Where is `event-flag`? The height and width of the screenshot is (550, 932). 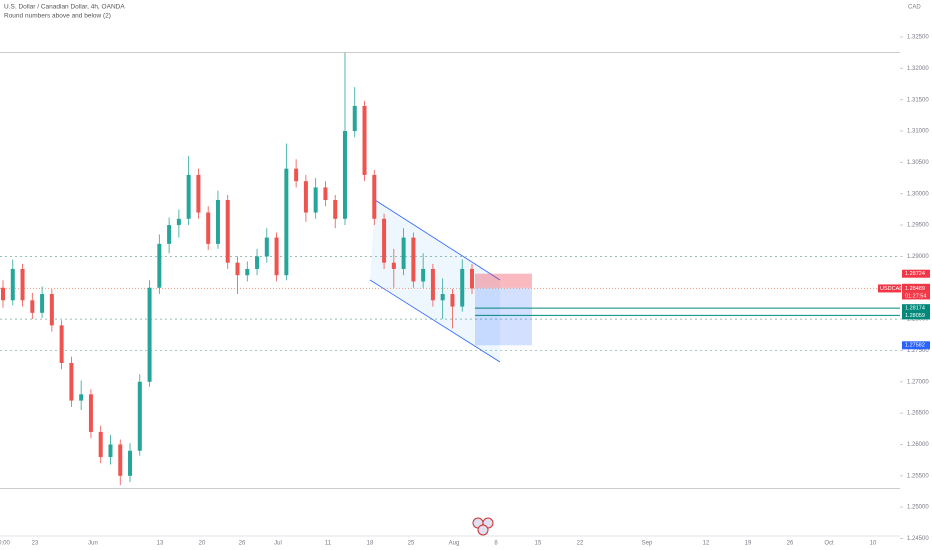 event-flag is located at coordinates (483, 530).